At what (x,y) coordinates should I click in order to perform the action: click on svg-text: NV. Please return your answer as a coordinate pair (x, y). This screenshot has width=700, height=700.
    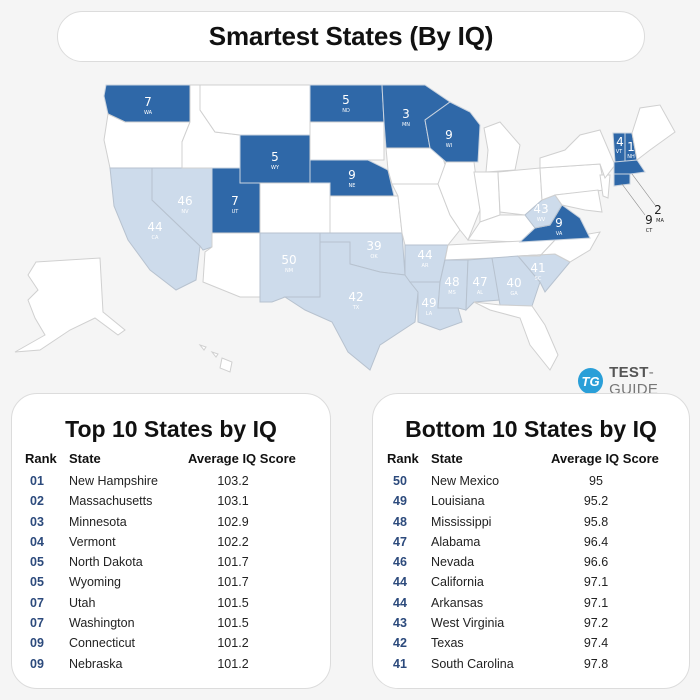
    Looking at the image, I should click on (185, 212).